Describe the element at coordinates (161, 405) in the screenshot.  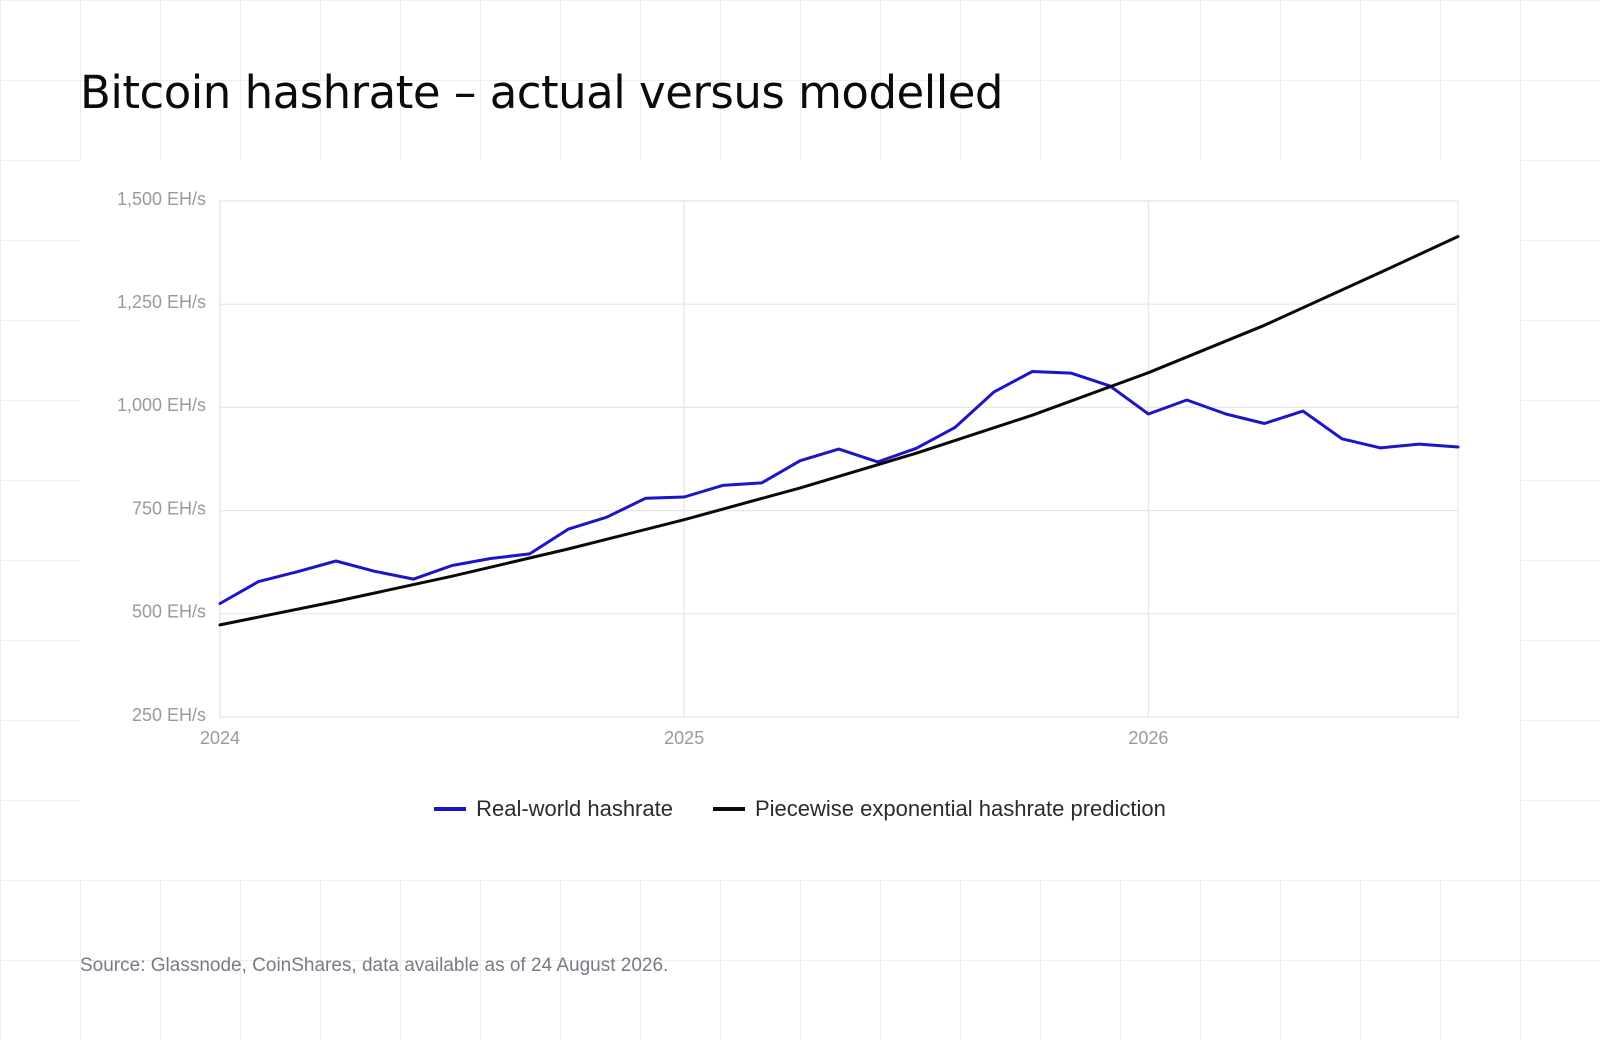
I see `y-tick-label: 1,000 EH/s` at that location.